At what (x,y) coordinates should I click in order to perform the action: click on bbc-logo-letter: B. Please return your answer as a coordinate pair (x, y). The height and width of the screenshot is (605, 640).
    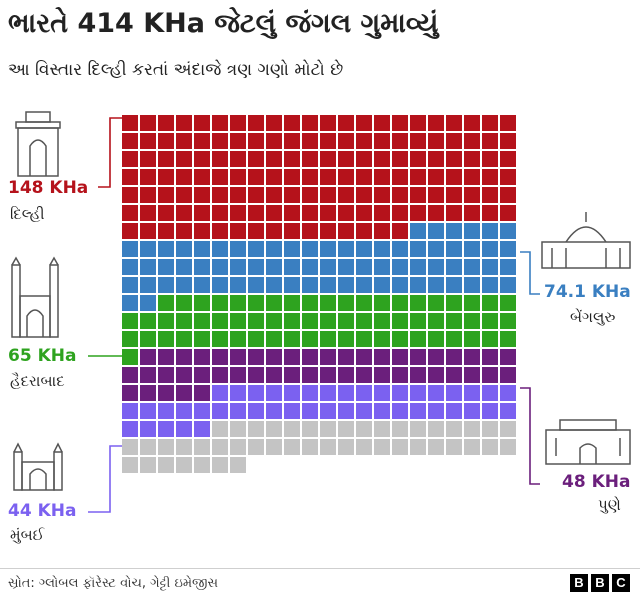
    Looking at the image, I should click on (600, 583).